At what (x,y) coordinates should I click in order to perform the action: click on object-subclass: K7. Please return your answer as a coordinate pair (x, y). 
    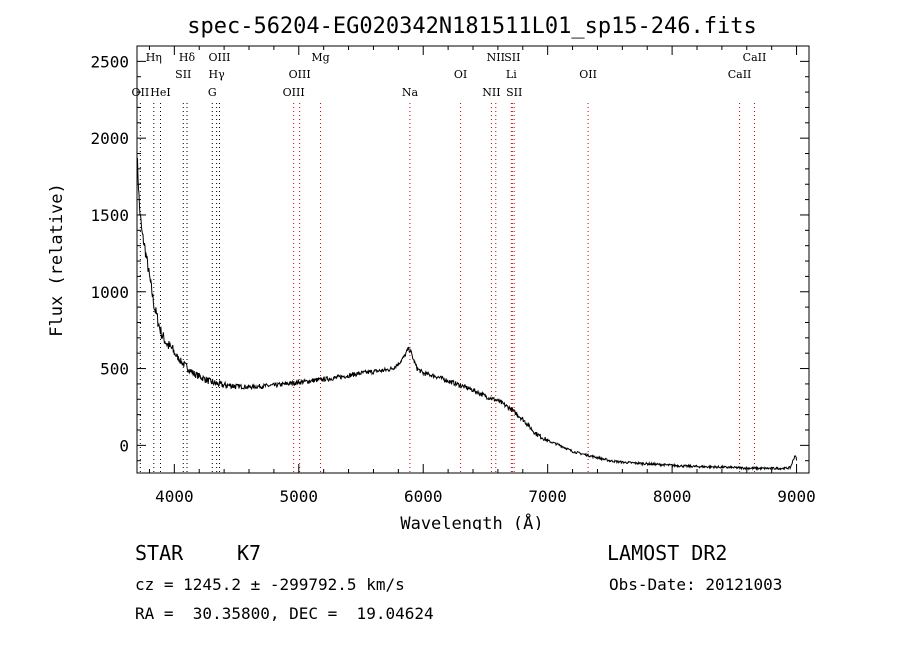
    Looking at the image, I should click on (249, 553).